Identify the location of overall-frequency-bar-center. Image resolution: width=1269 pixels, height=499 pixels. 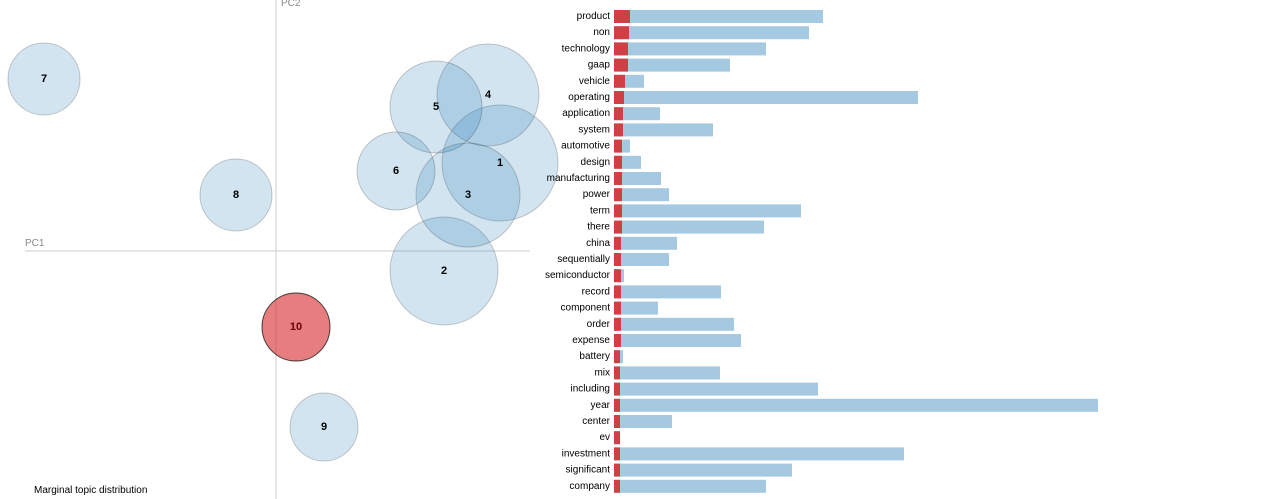
(643, 421).